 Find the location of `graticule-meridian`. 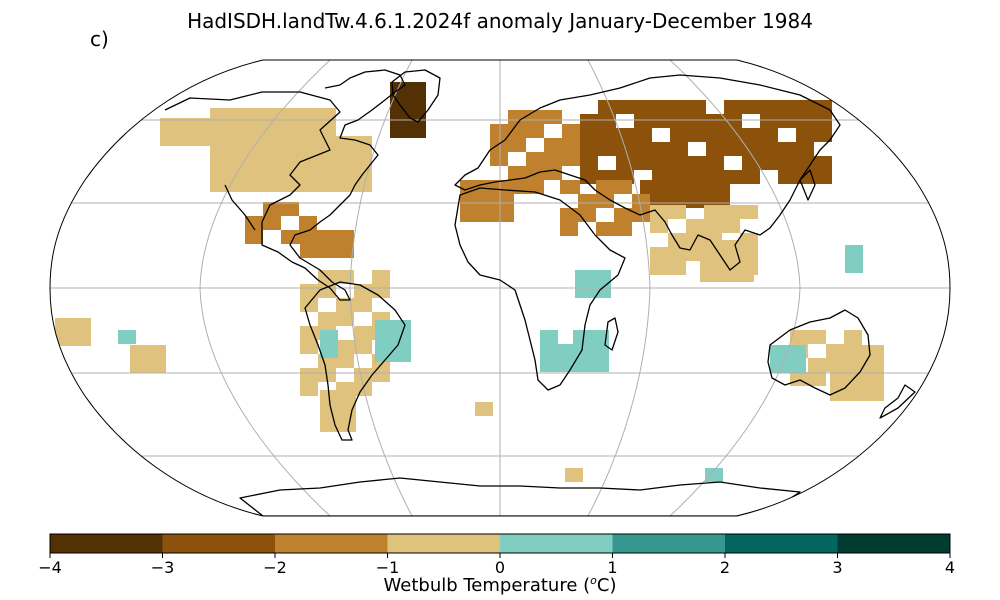

graticule-meridian is located at coordinates (619, 288).